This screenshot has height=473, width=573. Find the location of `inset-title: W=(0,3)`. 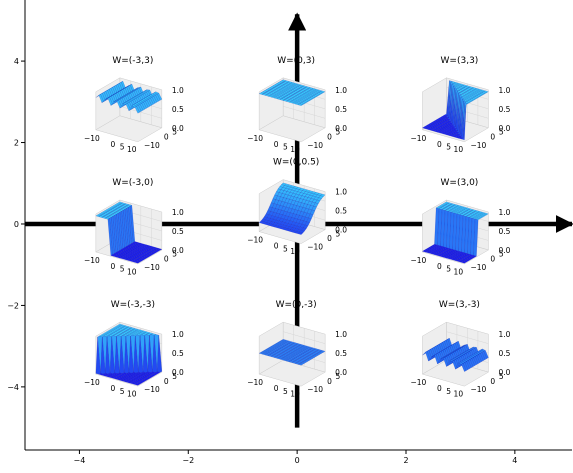

inset-title: W=(0,3) is located at coordinates (296, 61).